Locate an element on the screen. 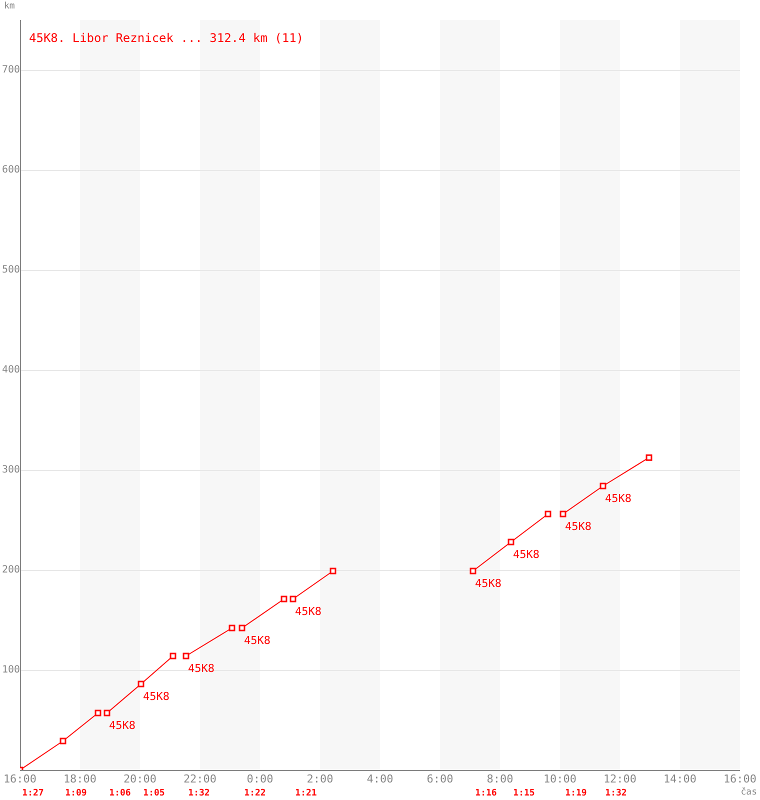 The width and height of the screenshot is (760, 800). x-tick-label: 18:00 is located at coordinates (80, 779).